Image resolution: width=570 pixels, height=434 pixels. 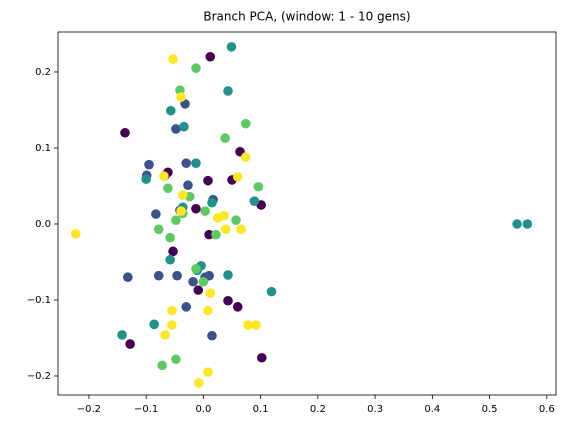 What do you see at coordinates (306, 17) in the screenshot?
I see `chart-title: Branch PCA, (window: 1 - 10 gens)` at bounding box center [306, 17].